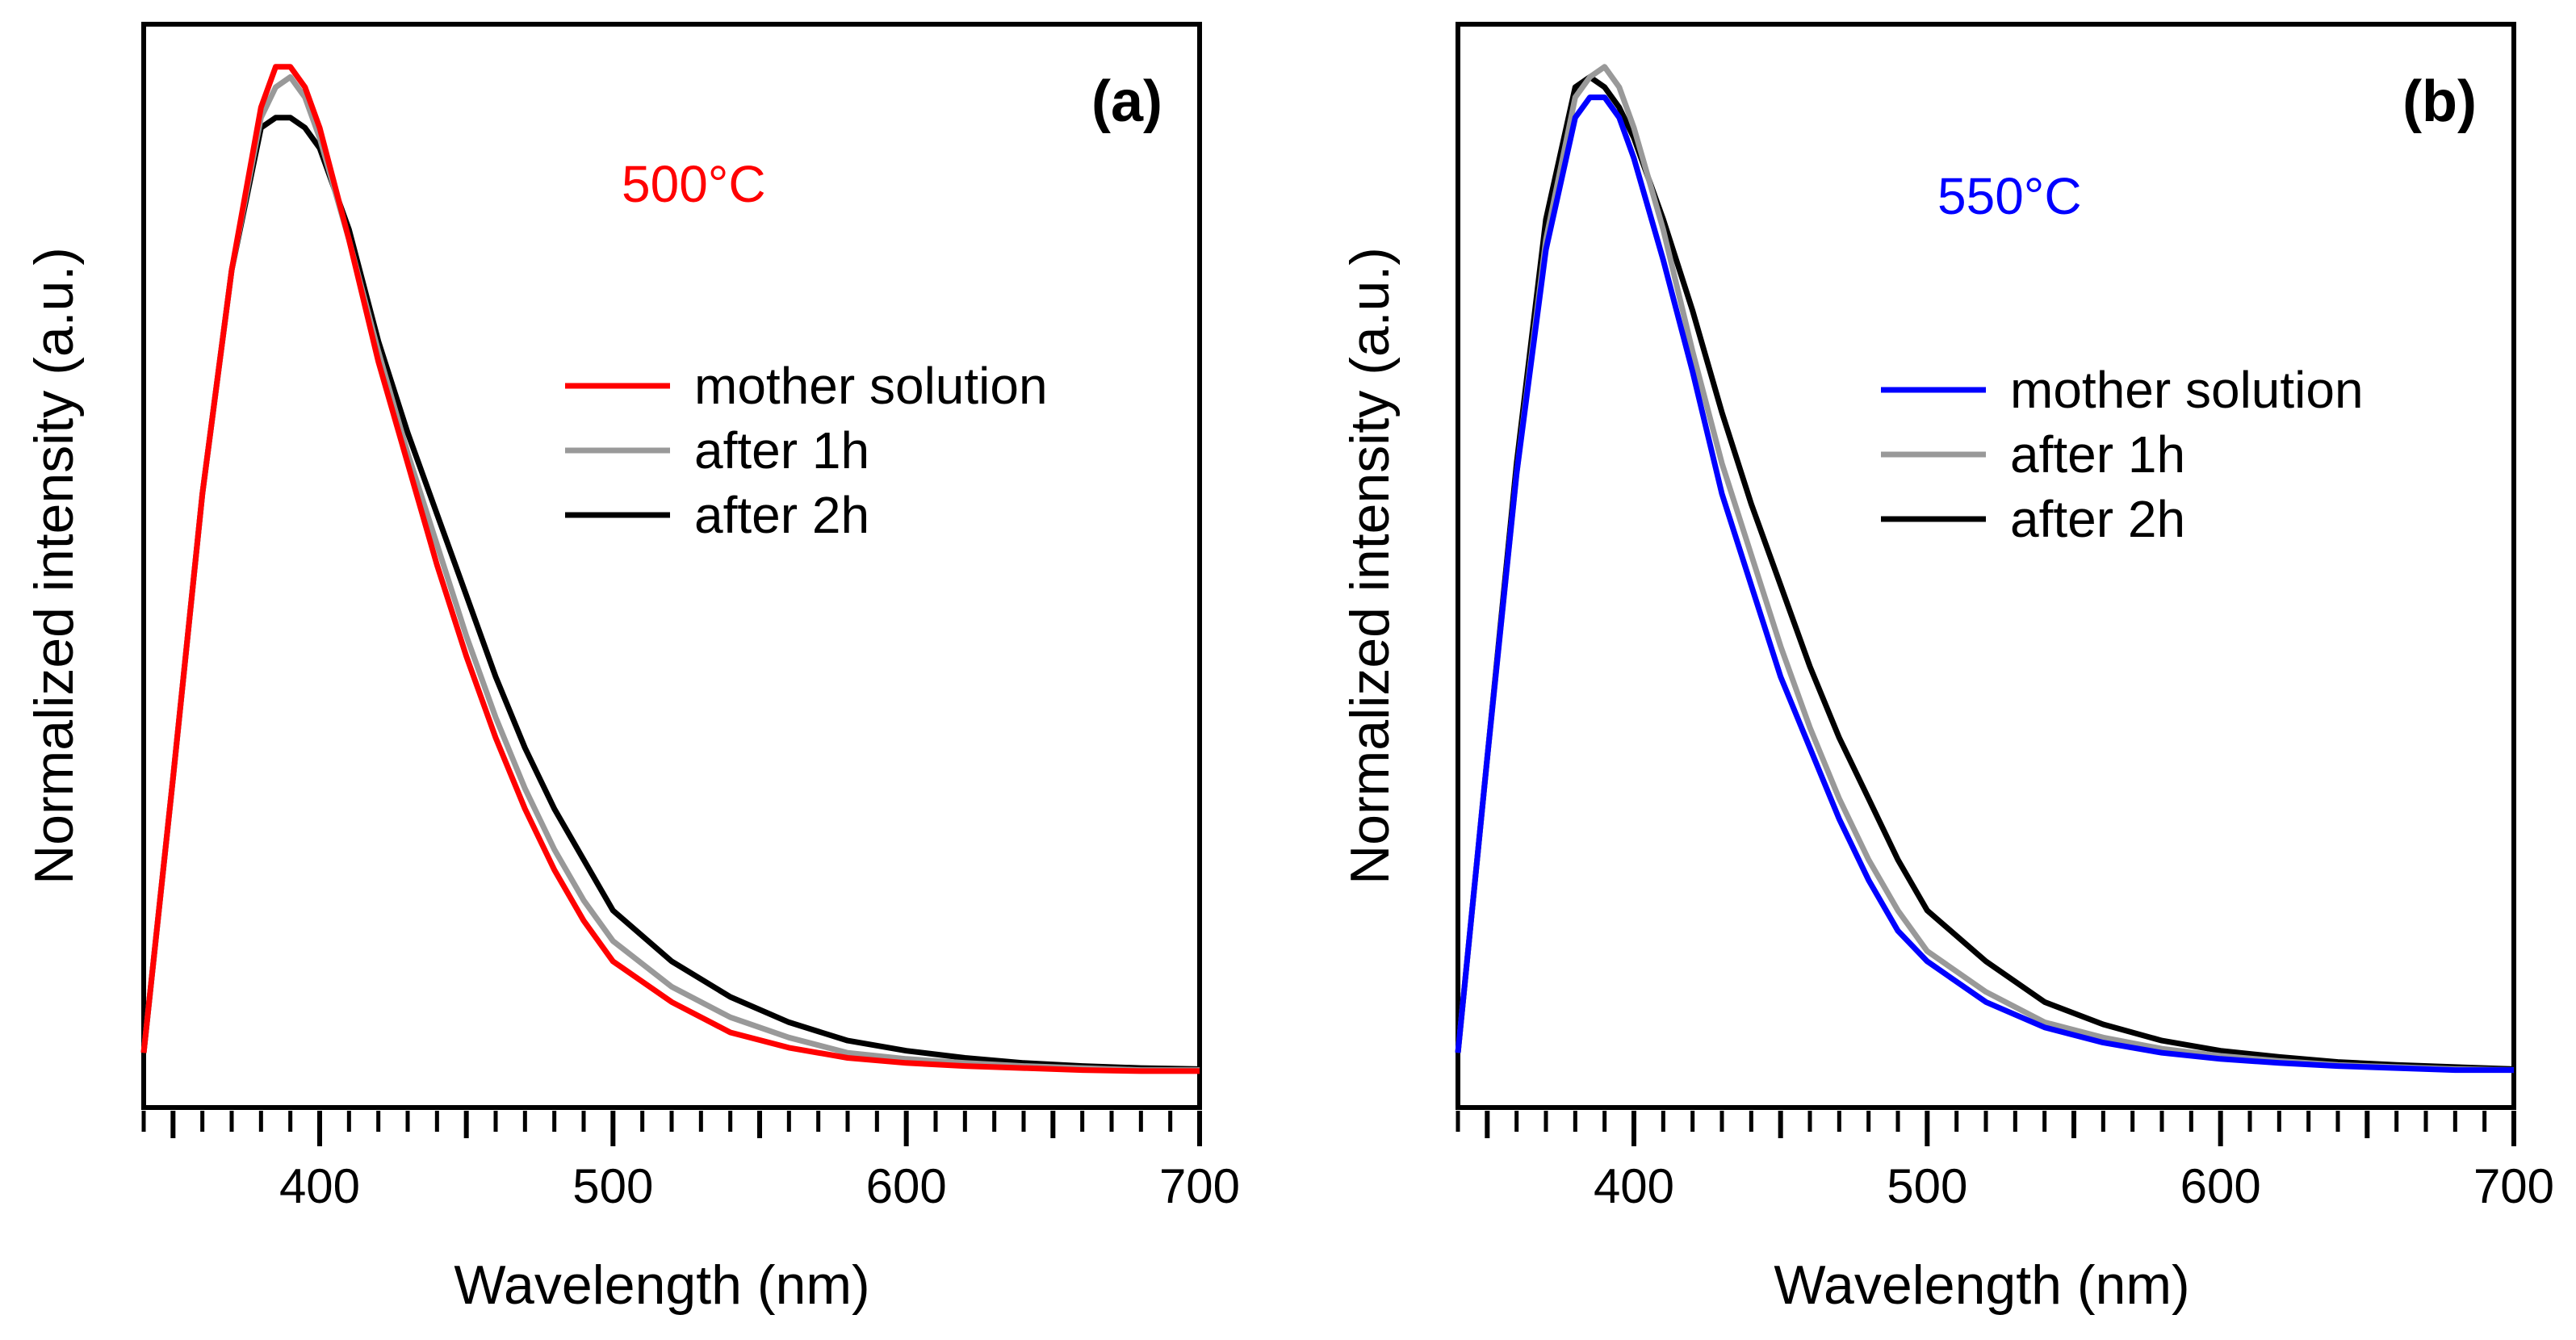 The height and width of the screenshot is (1340, 2576). What do you see at coordinates (1126, 102) in the screenshot?
I see `panel-a-label: (a)` at bounding box center [1126, 102].